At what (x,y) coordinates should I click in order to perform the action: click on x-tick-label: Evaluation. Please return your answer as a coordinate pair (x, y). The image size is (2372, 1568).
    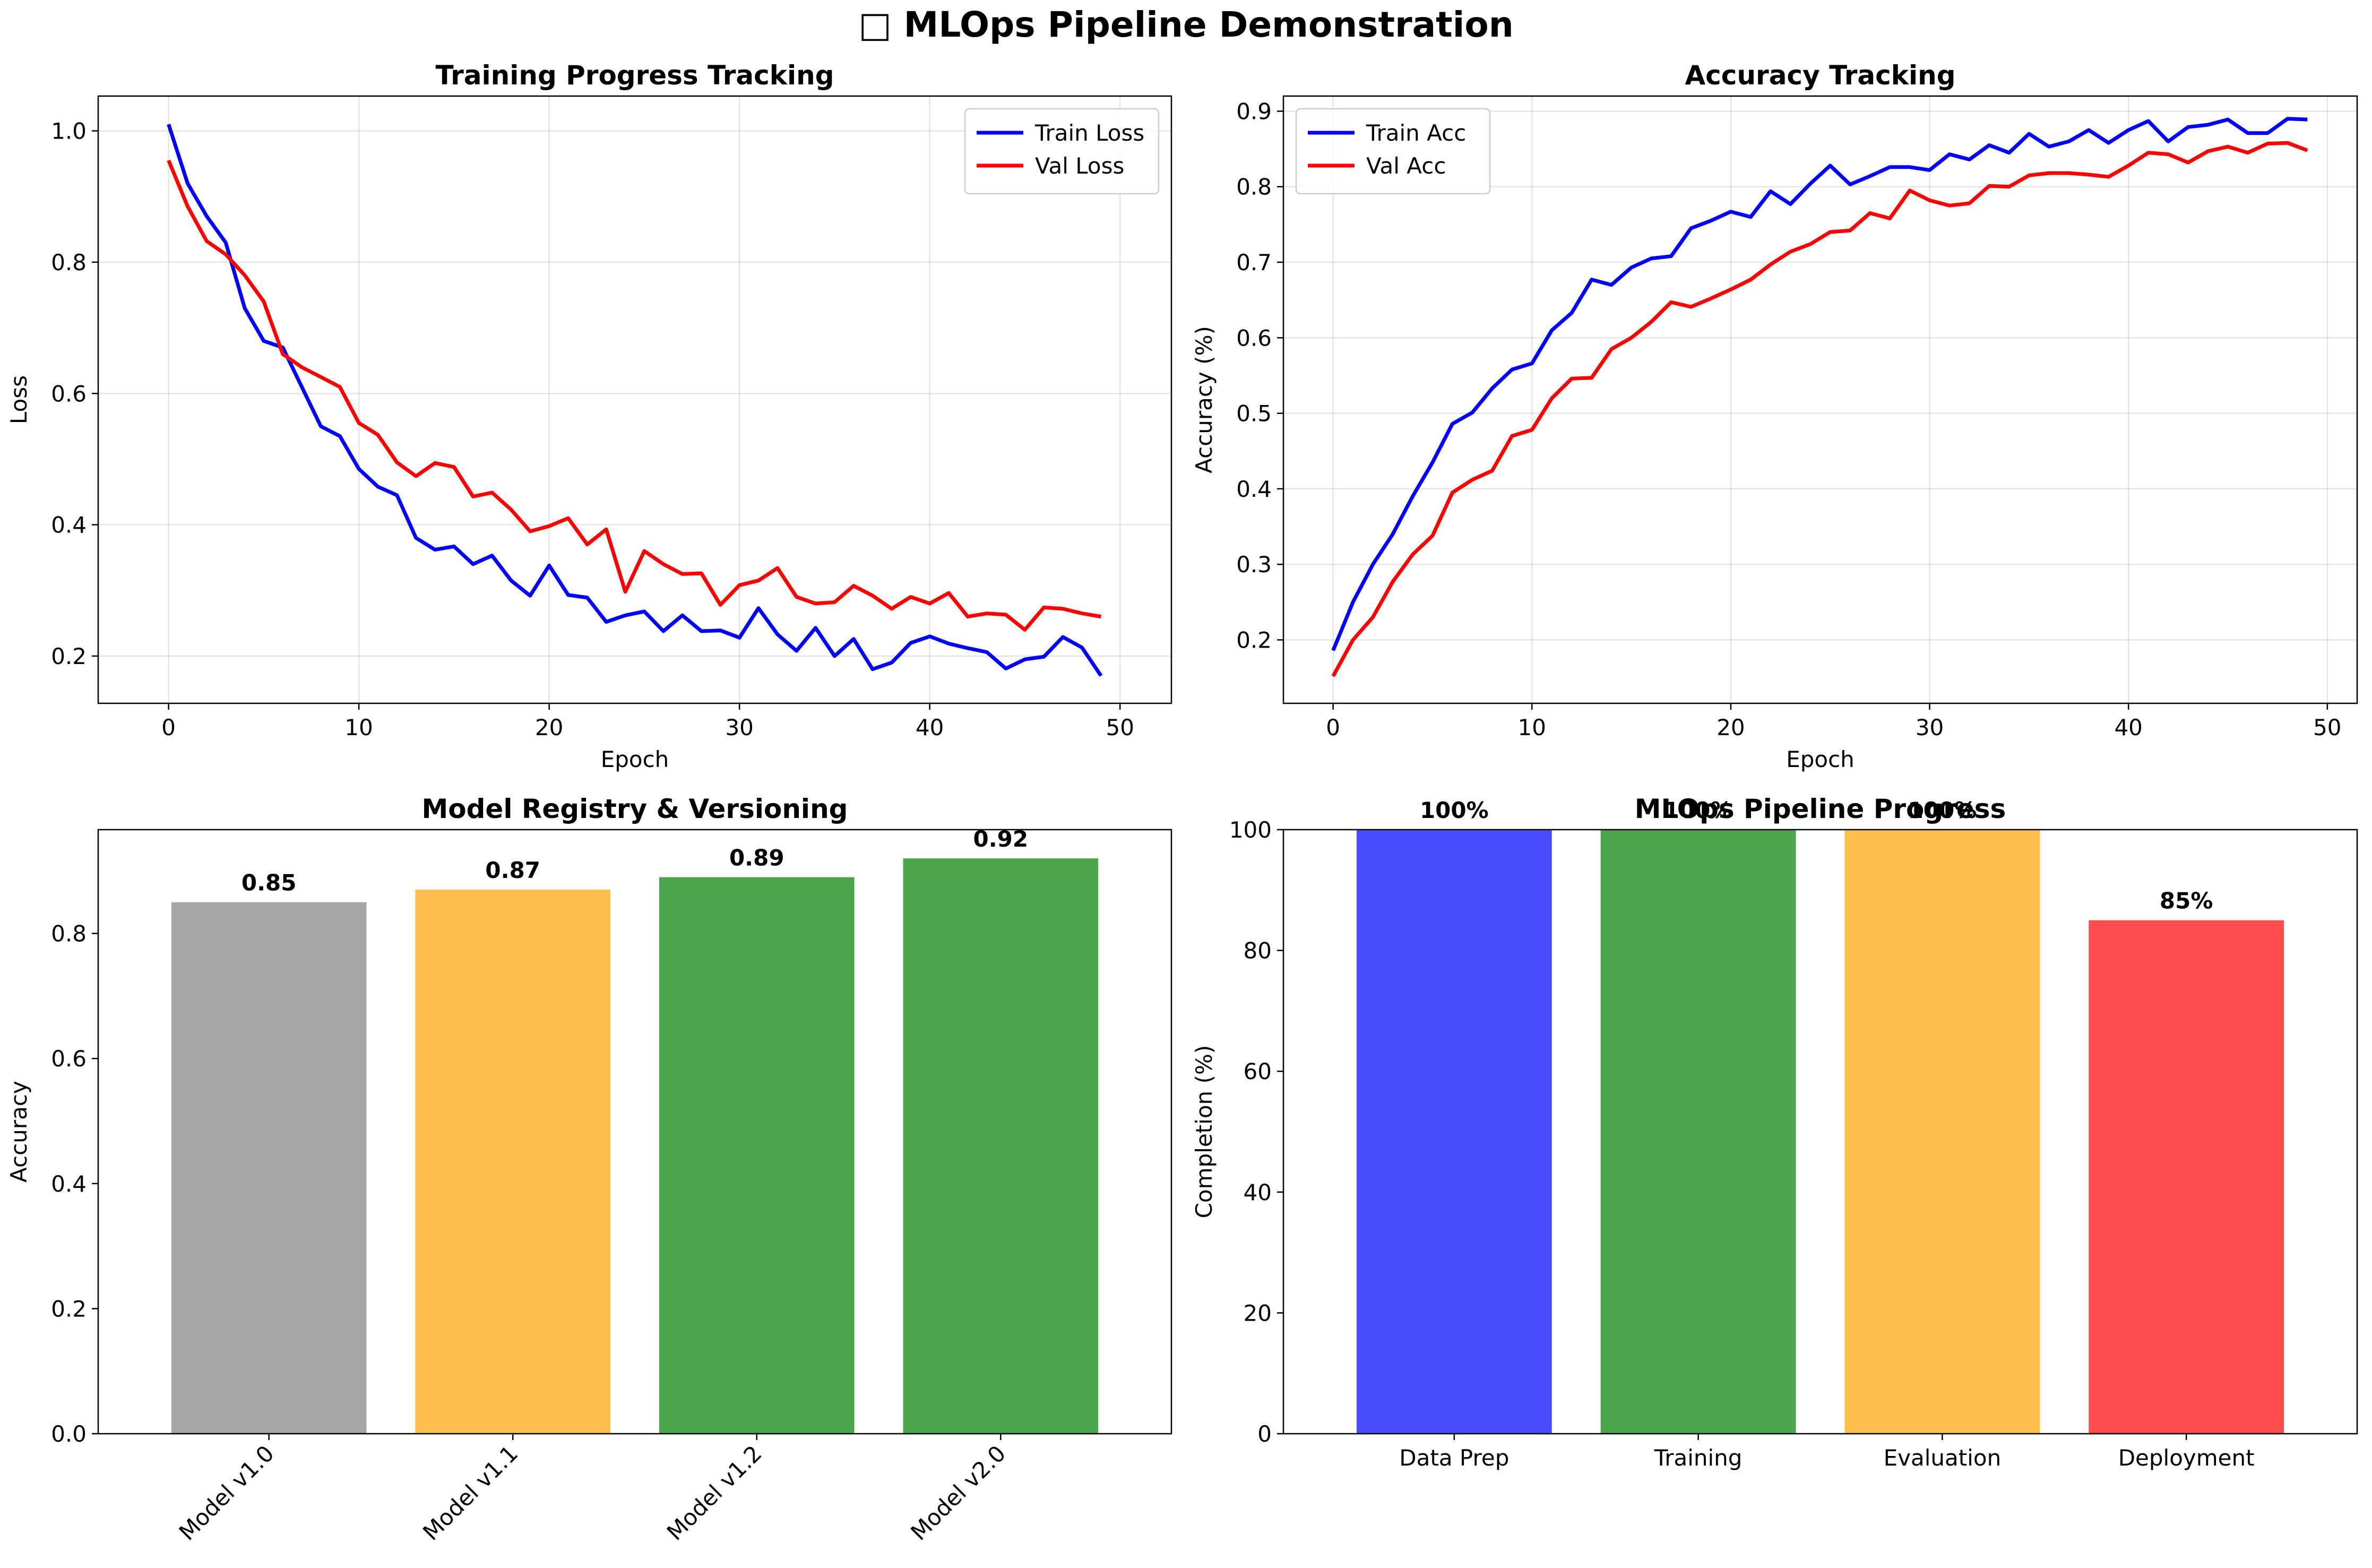
    Looking at the image, I should click on (1943, 1458).